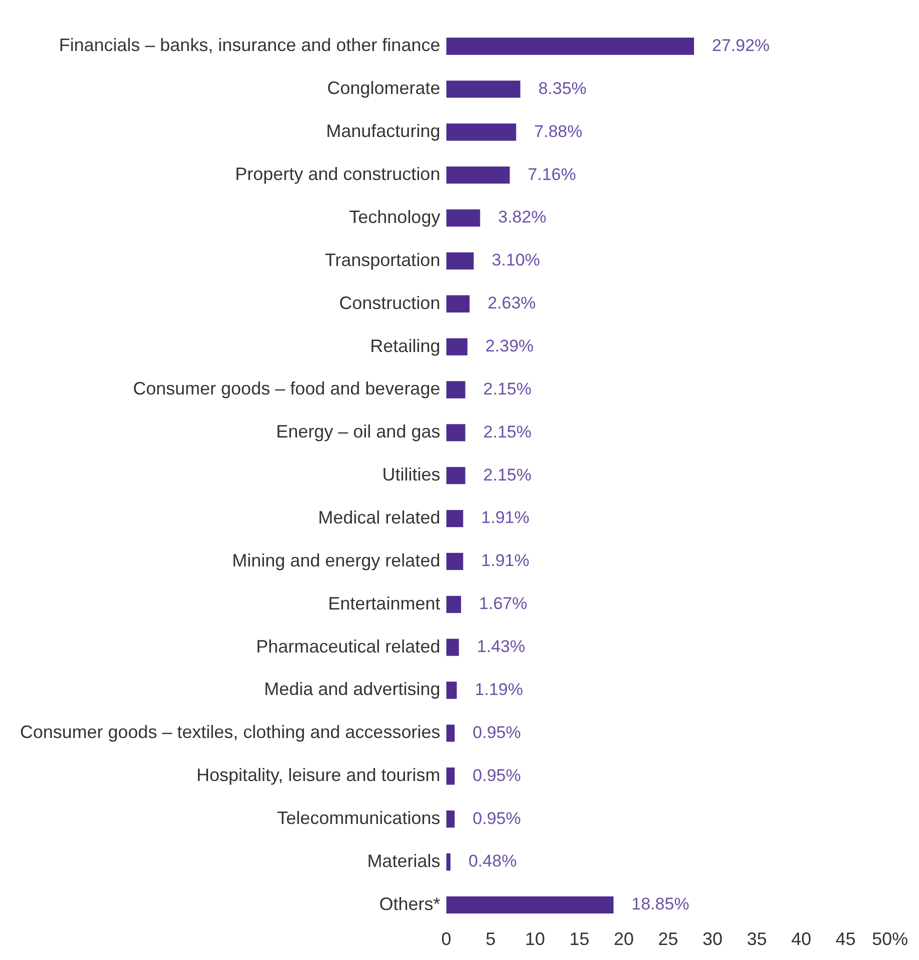  I want to click on x-tick-label: 10, so click(534, 939).